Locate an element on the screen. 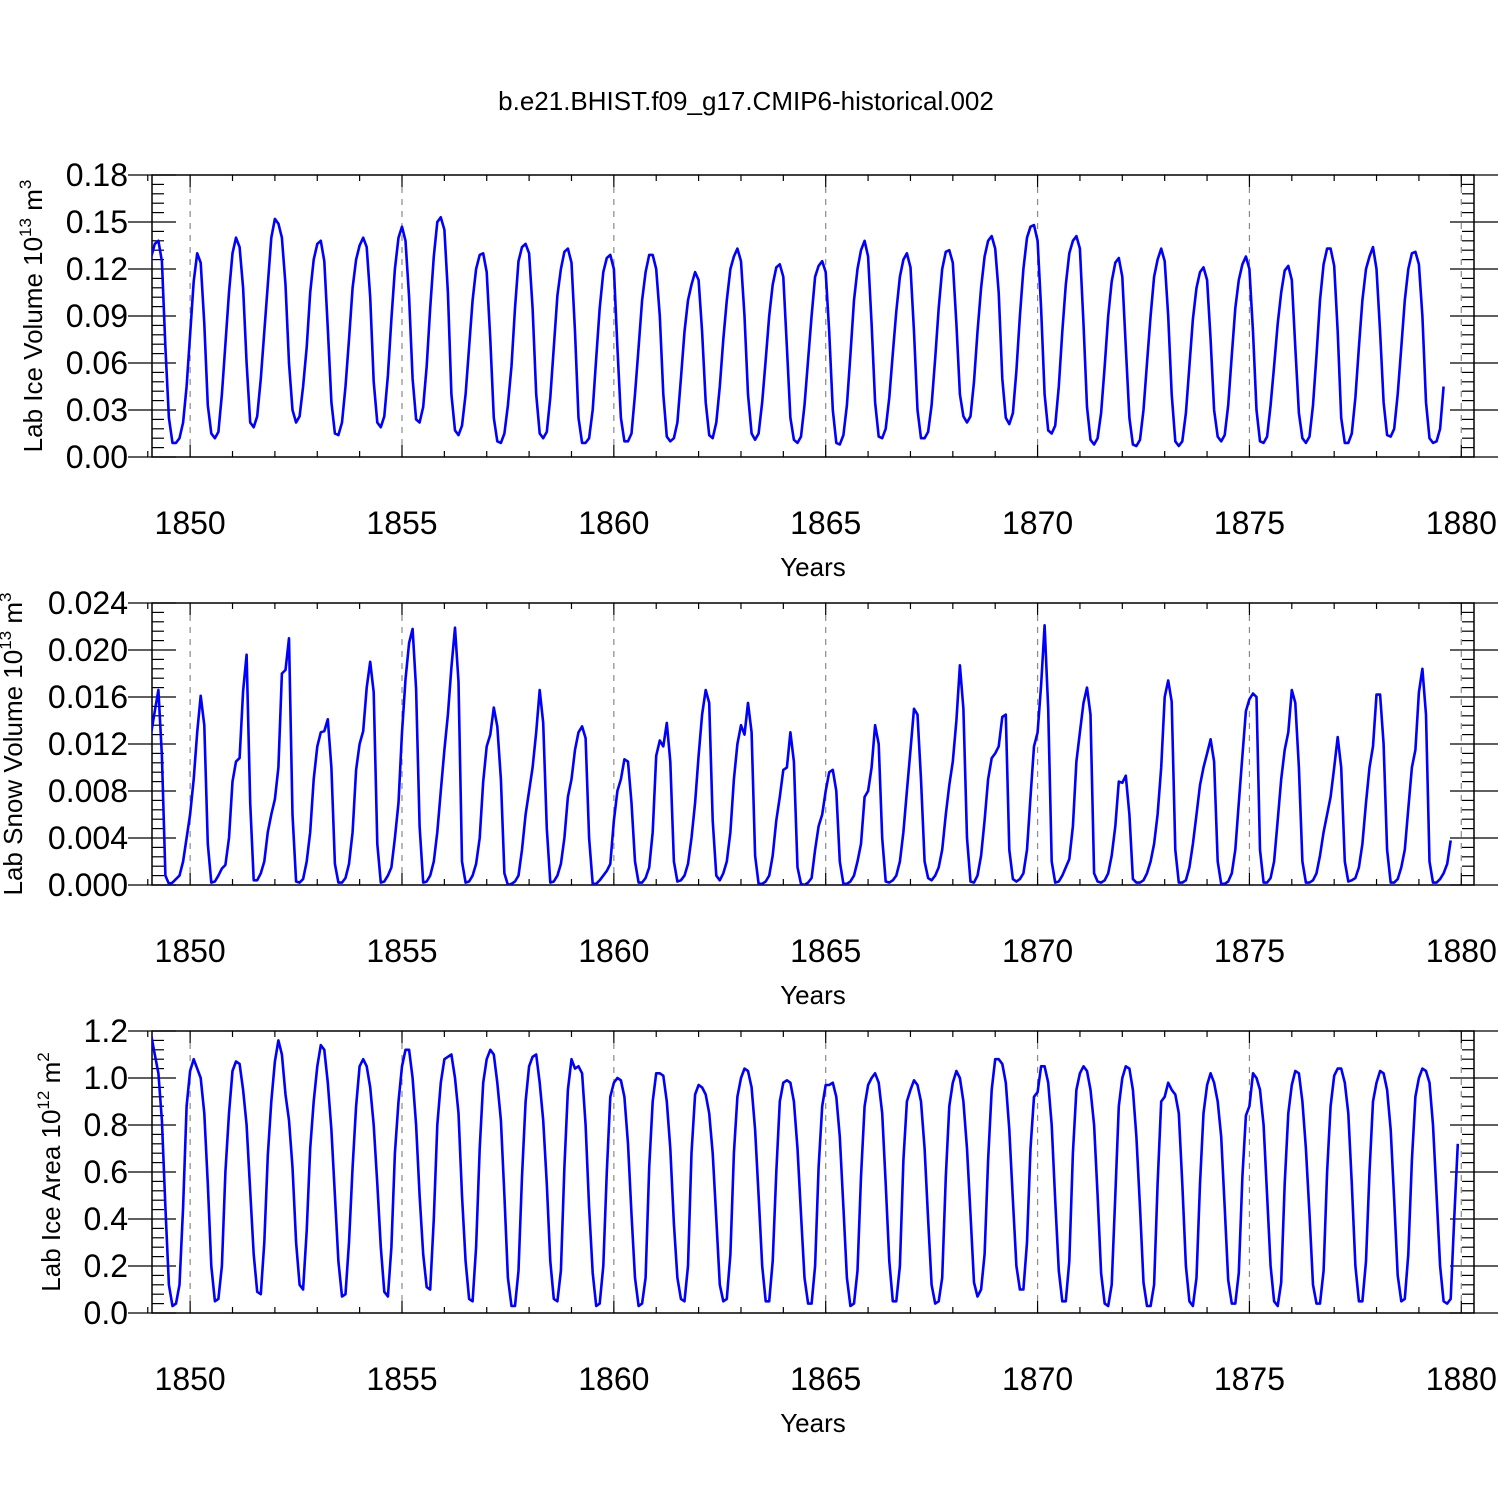 Image resolution: width=1500 pixels, height=1500 pixels. y-tick-label: 0.15 is located at coordinates (97, 222).